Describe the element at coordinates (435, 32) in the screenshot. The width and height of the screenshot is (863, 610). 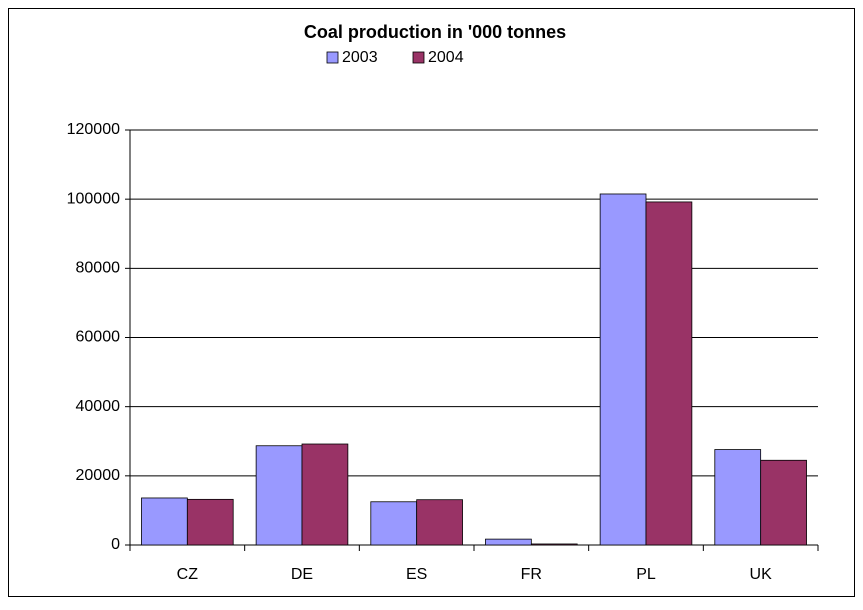
I see `chart-title: Coal production in '000 tonnes` at that location.